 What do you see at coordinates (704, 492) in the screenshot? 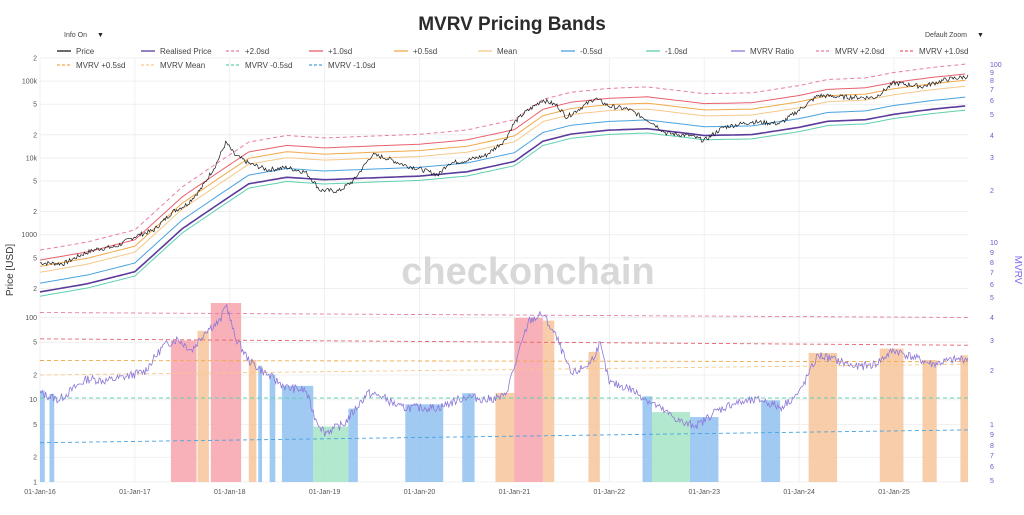
I see `x-tick-label: 01-Jan-23` at bounding box center [704, 492].